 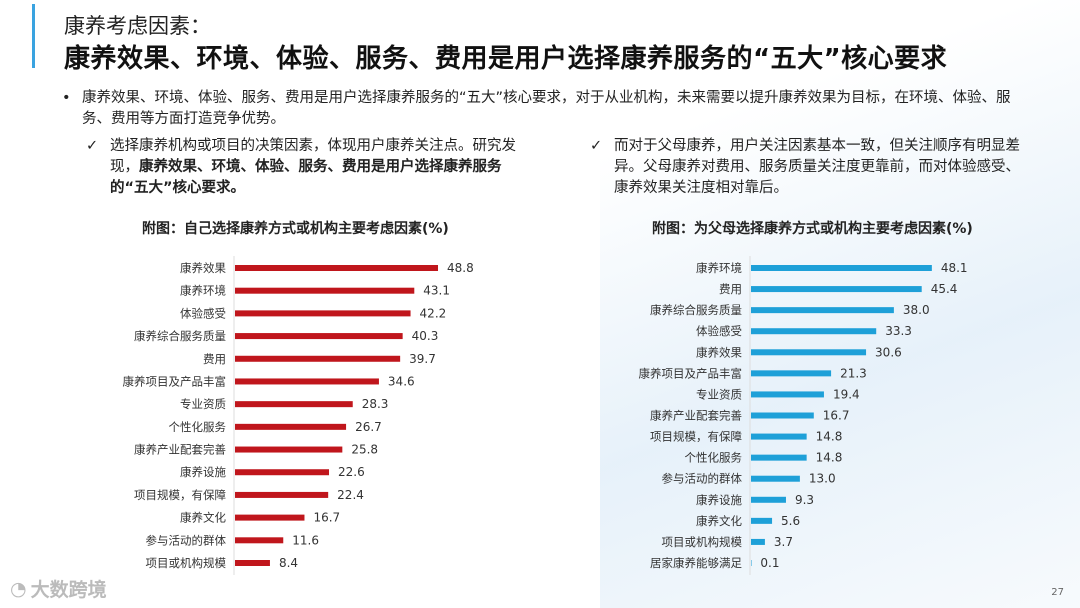 What do you see at coordinates (288, 563) in the screenshot?
I see `value-label: 8.4` at bounding box center [288, 563].